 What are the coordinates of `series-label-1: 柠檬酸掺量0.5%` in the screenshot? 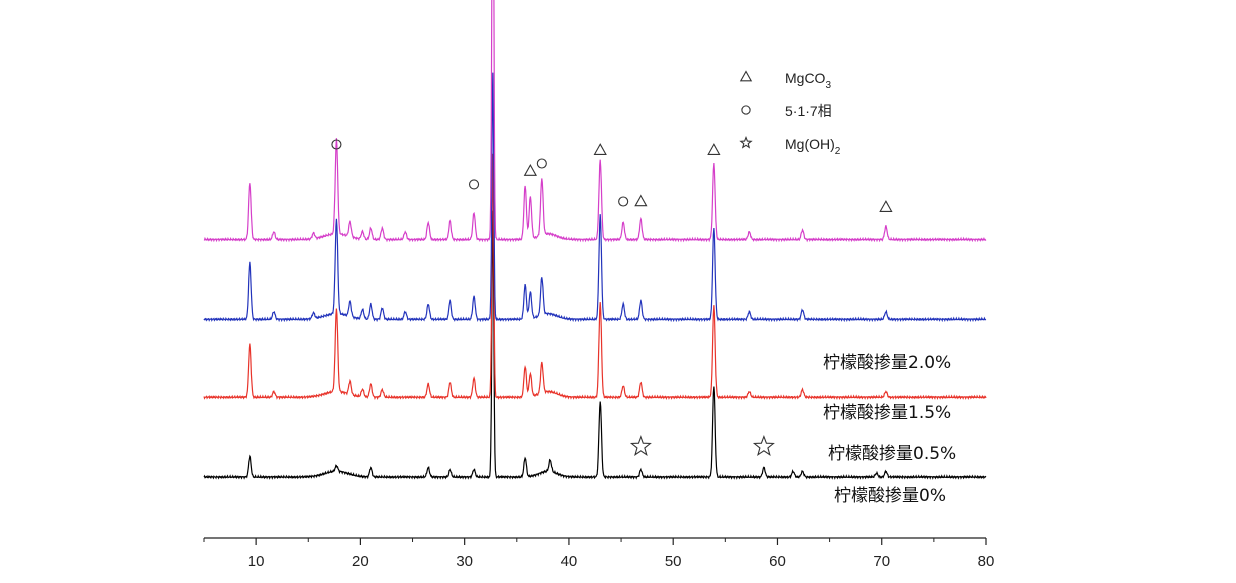 It's located at (892, 454).